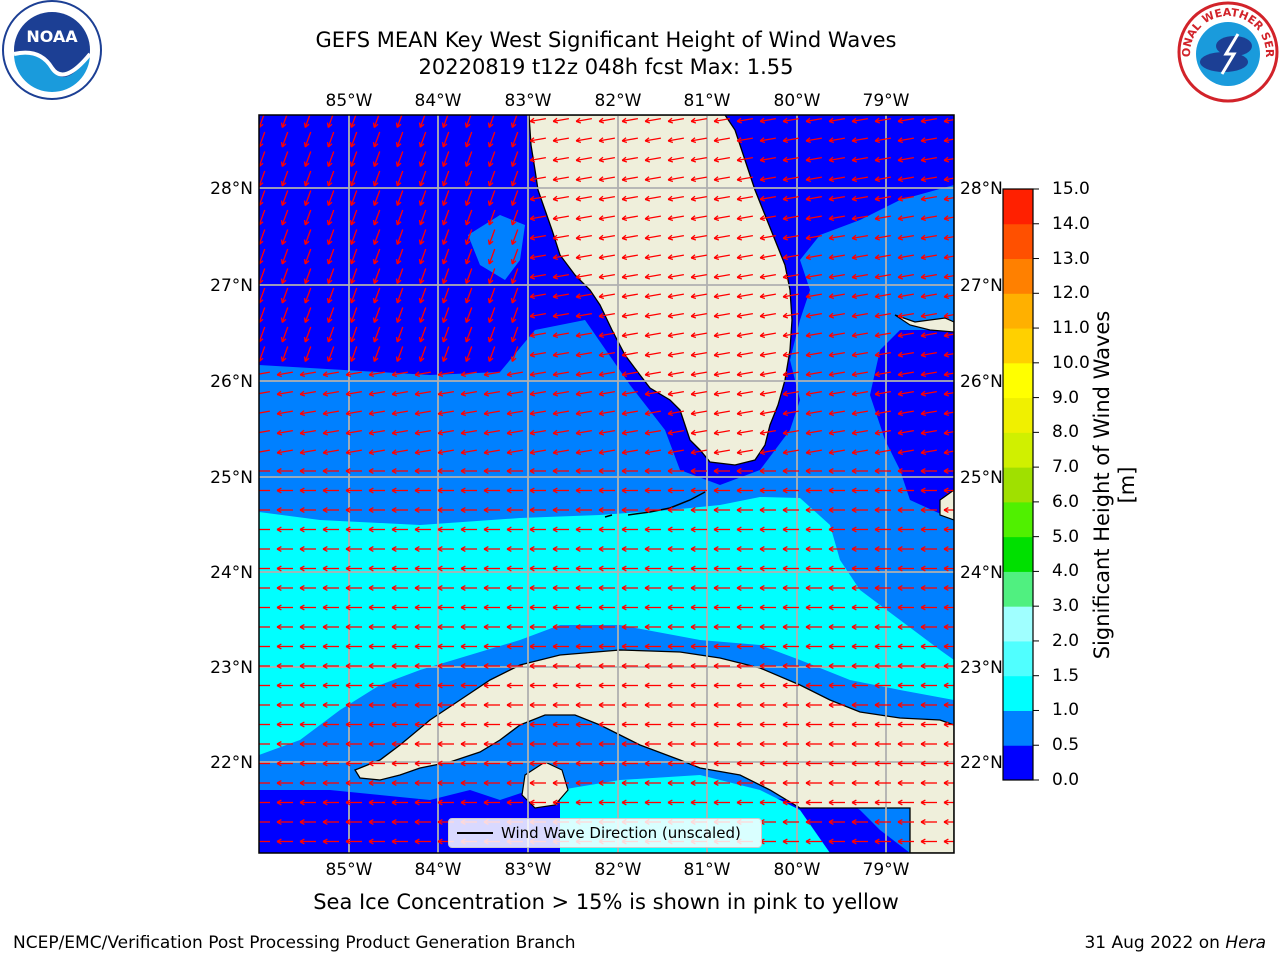 The image size is (1280, 960). What do you see at coordinates (1071, 189) in the screenshot?
I see `colorbar-tick-label: 15.0` at bounding box center [1071, 189].